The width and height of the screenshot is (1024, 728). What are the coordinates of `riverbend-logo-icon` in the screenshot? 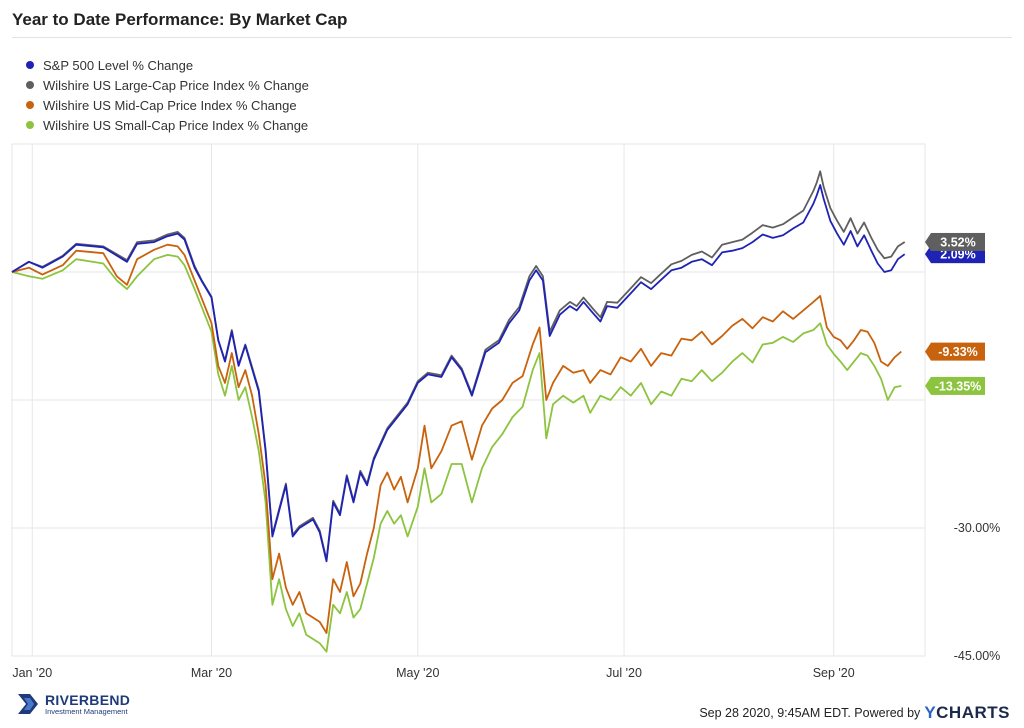 It's located at (28, 704).